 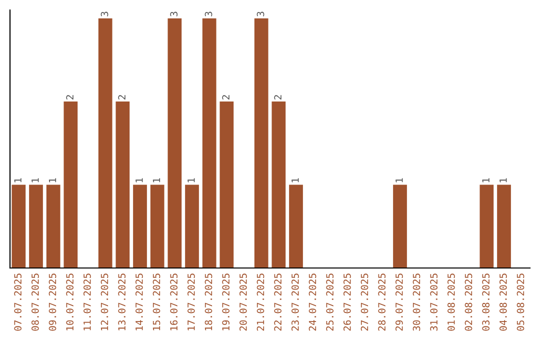 What do you see at coordinates (295, 302) in the screenshot?
I see `x-tick-label: 23.07.2025` at bounding box center [295, 302].